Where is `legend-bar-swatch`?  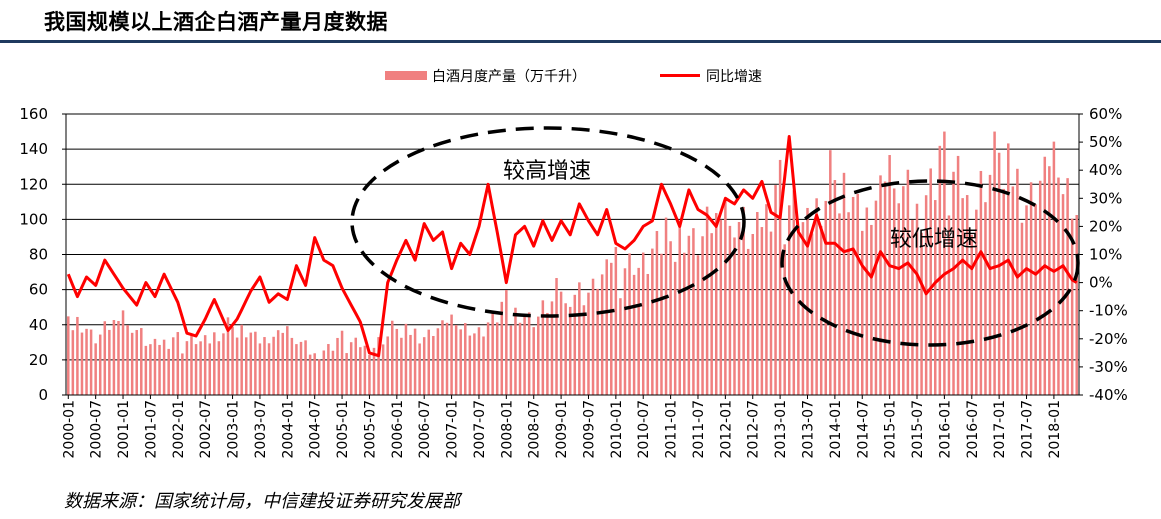 legend-bar-swatch is located at coordinates (406, 75).